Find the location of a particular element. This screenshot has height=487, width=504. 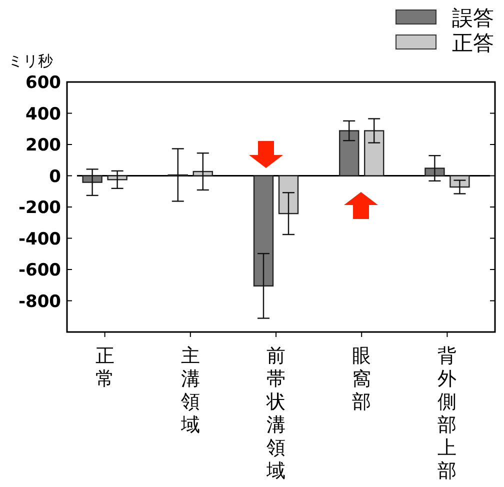

x-tick-label: 主溝領域 is located at coordinates (190, 390).